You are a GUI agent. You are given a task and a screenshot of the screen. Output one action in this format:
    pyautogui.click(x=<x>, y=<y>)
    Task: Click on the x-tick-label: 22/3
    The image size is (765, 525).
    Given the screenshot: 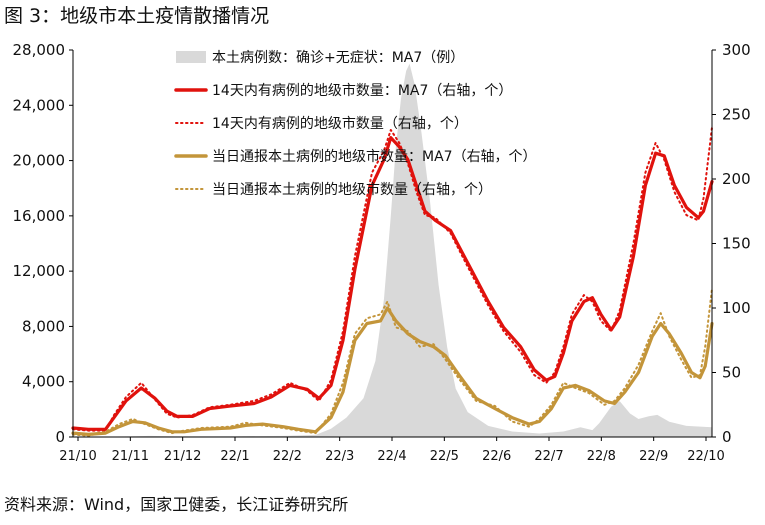 What is the action you would take?
    pyautogui.click(x=339, y=456)
    